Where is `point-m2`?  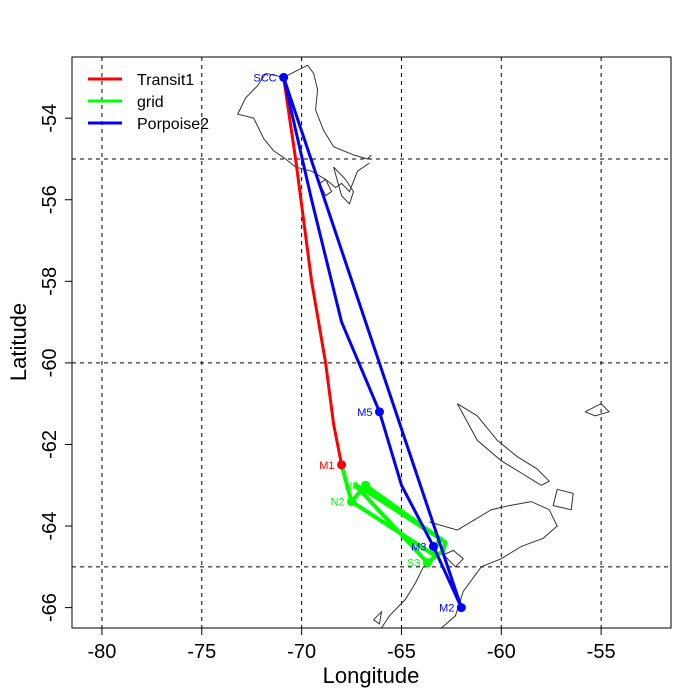 point-m2 is located at coordinates (461, 608).